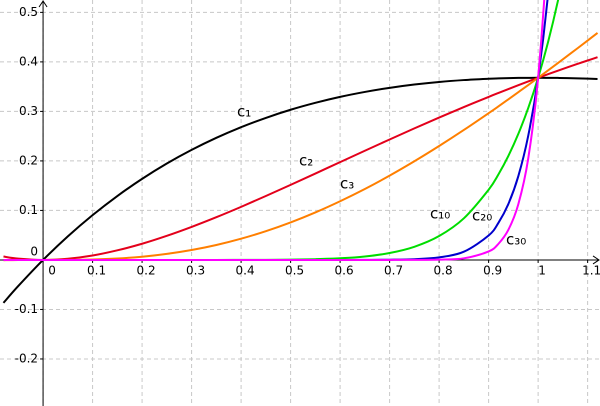 The image size is (600, 406). What do you see at coordinates (347, 184) in the screenshot?
I see `series-label: c₃` at bounding box center [347, 184].